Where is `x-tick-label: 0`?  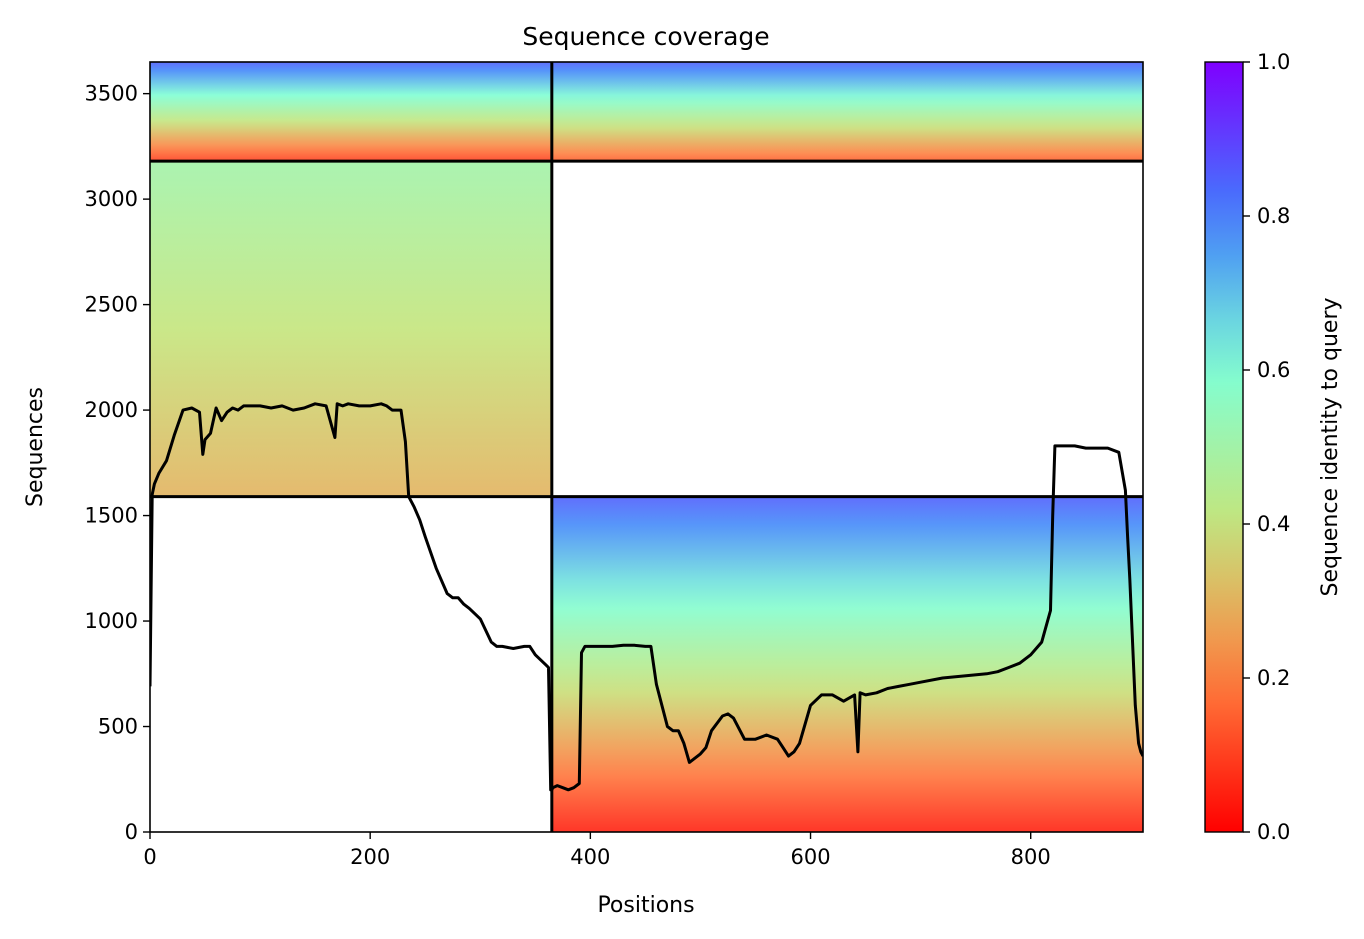
x-tick-label: 0 is located at coordinates (149, 857).